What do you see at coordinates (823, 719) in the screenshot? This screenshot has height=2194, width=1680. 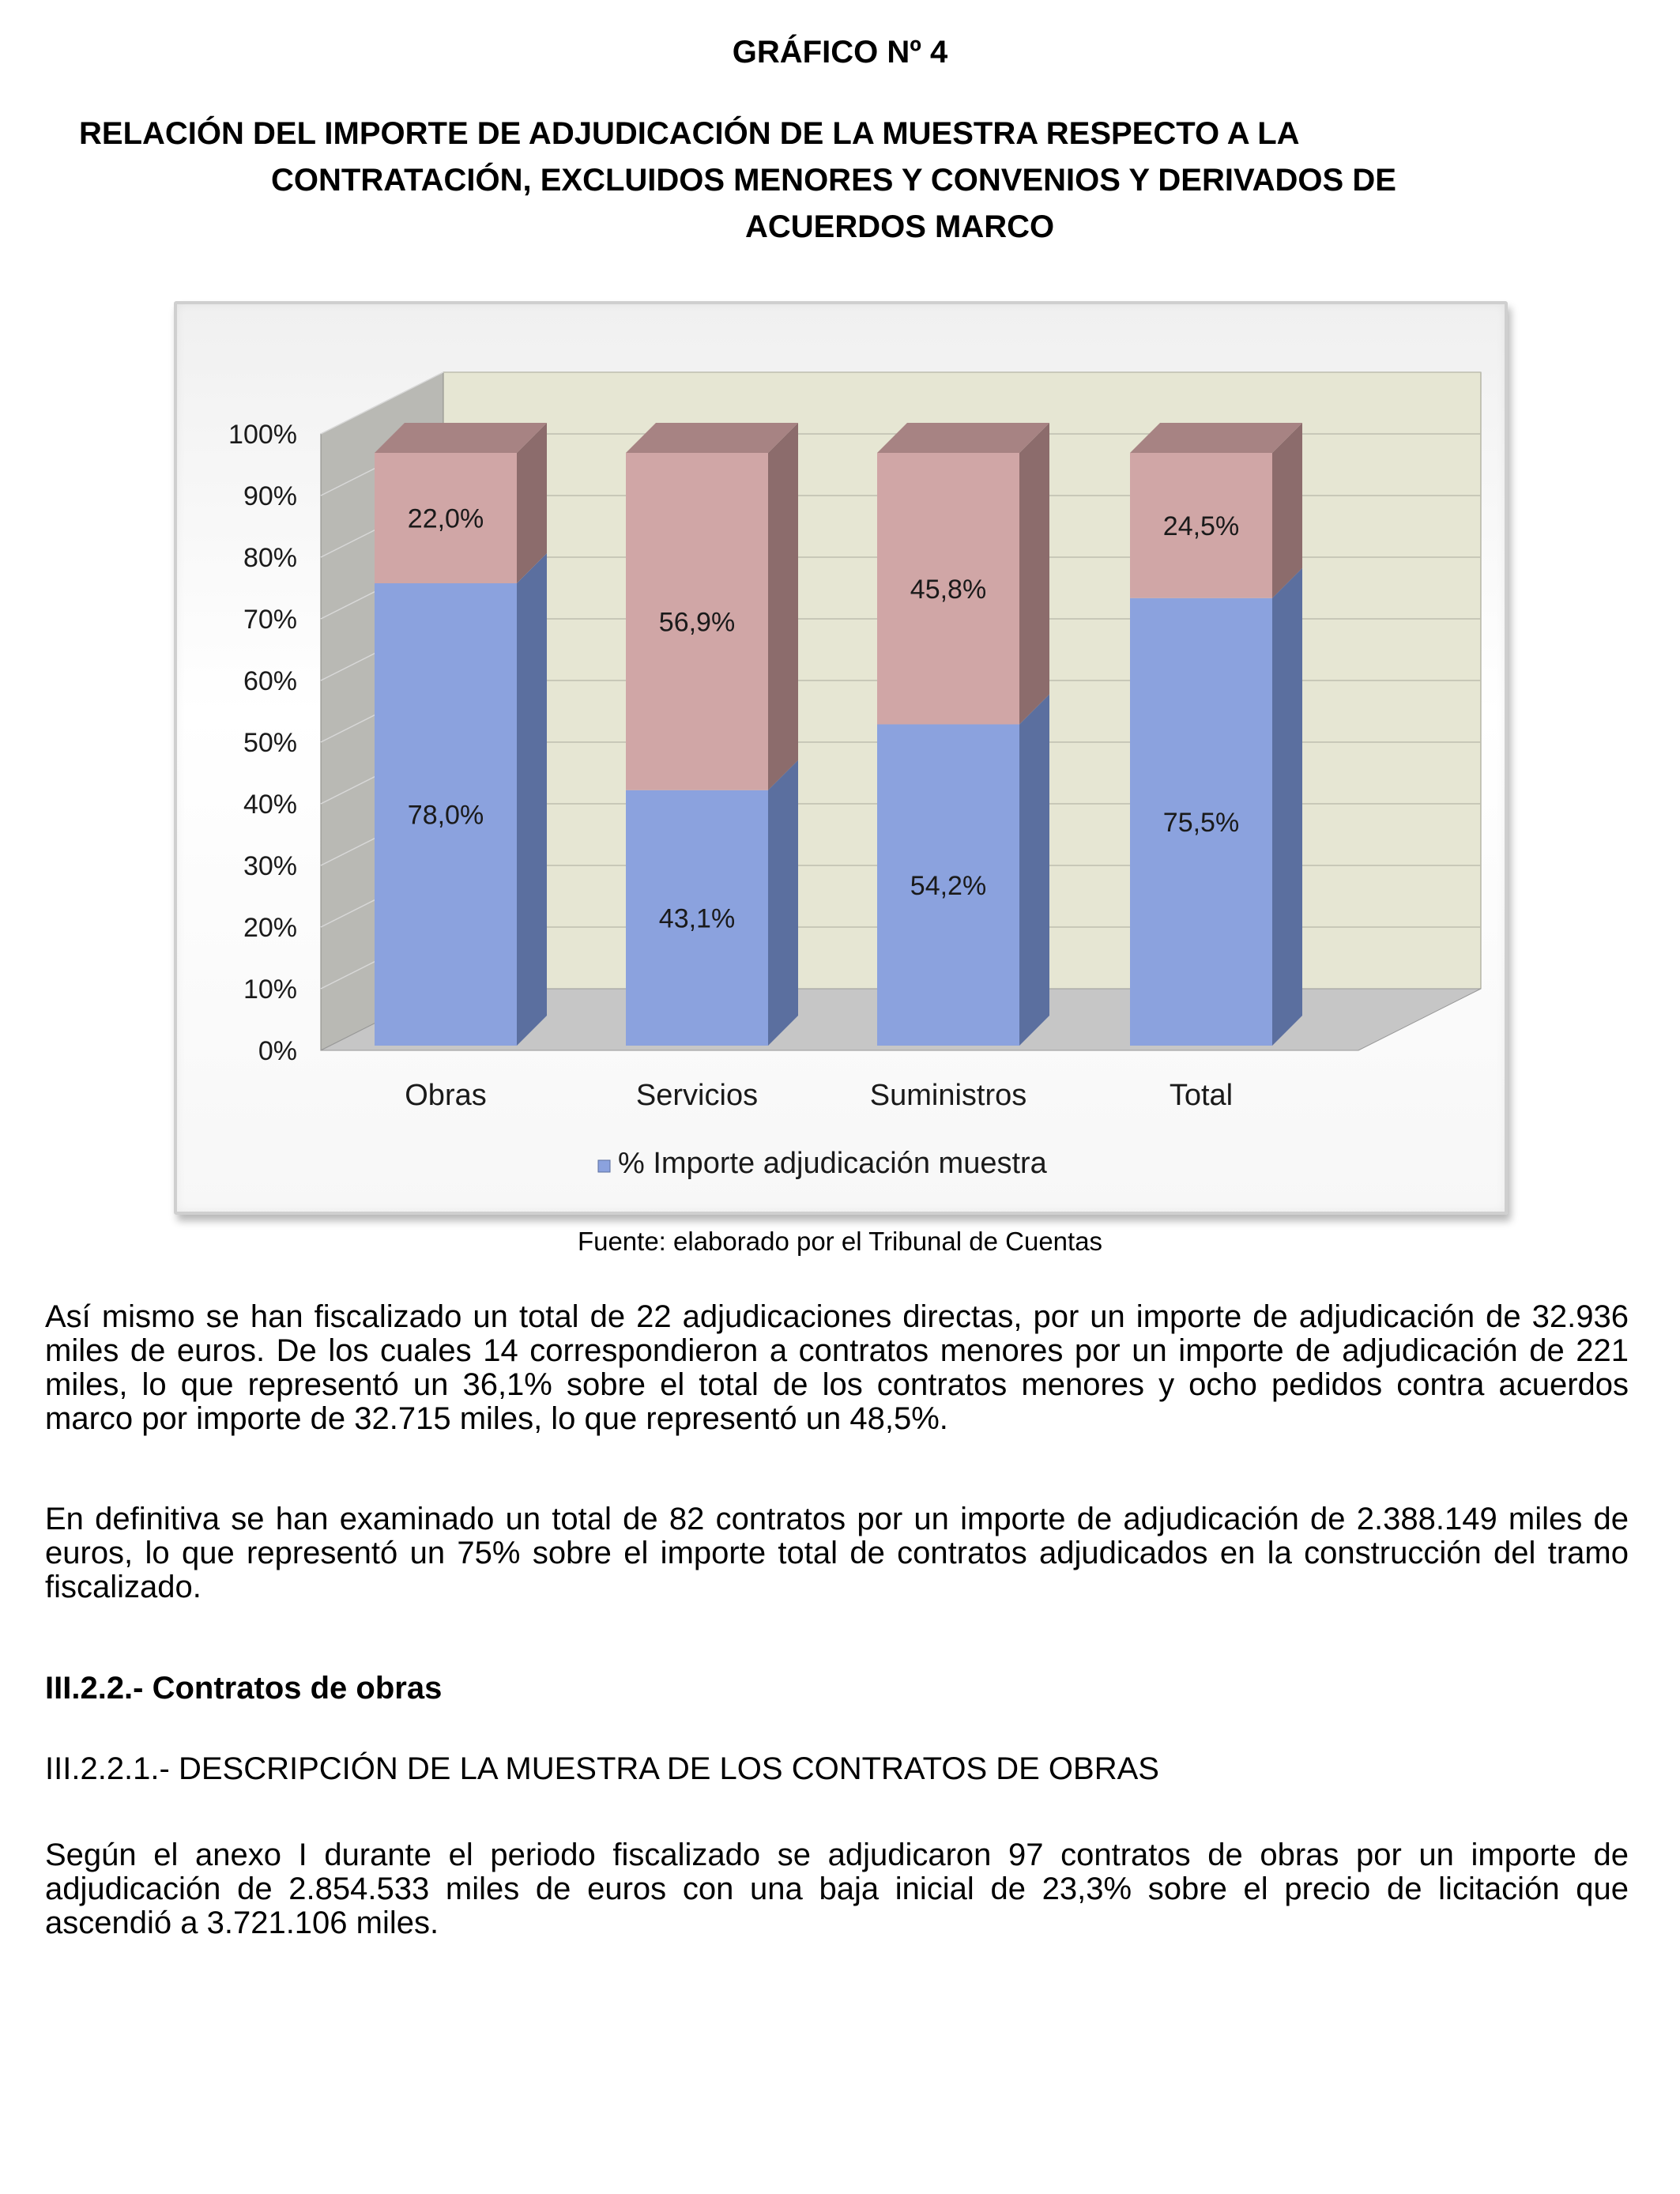 I see `chart-data-labels: 78,0% 22,0% 43,1% 56,9% 54,2% 45,8% 75,5% 24,5%` at bounding box center [823, 719].